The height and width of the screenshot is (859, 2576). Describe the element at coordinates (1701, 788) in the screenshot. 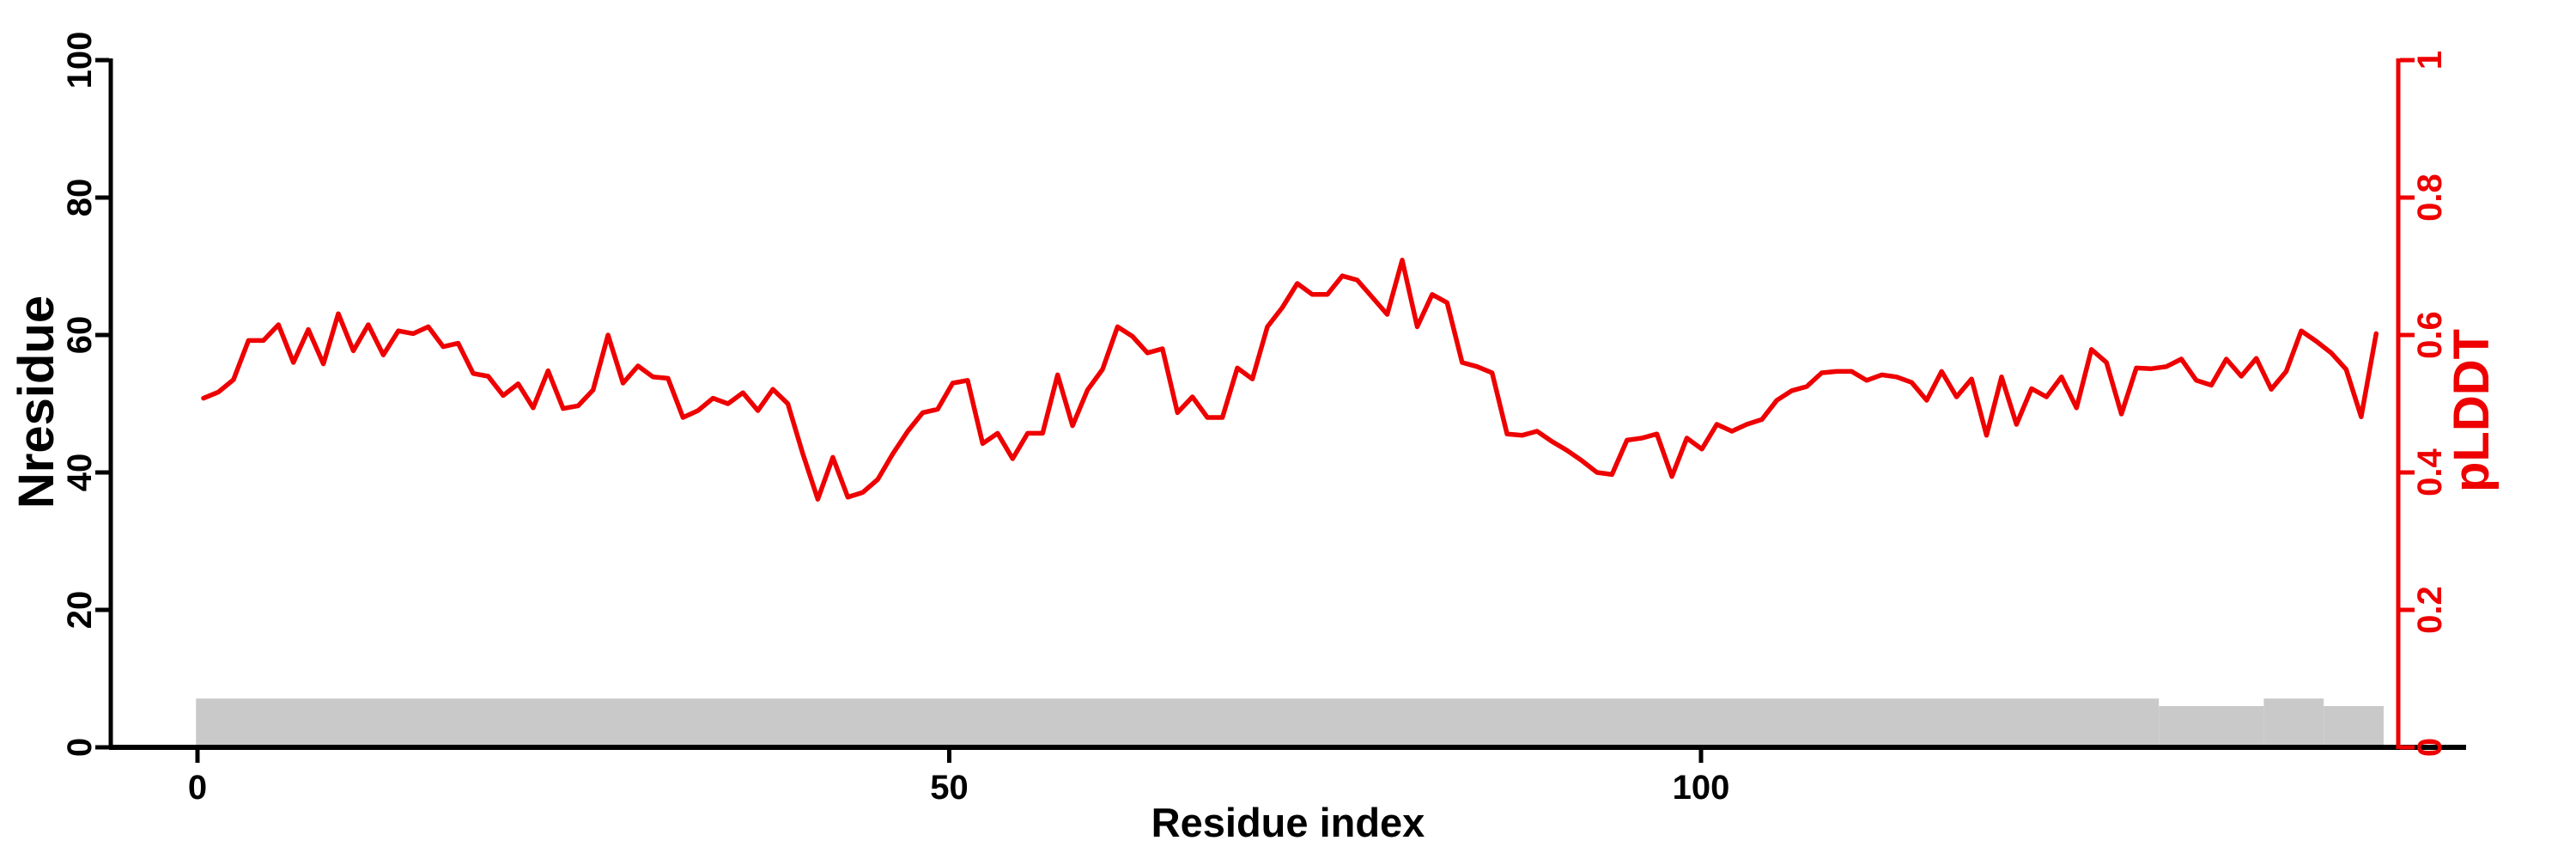

I see `bottom-tick-label: 100` at that location.